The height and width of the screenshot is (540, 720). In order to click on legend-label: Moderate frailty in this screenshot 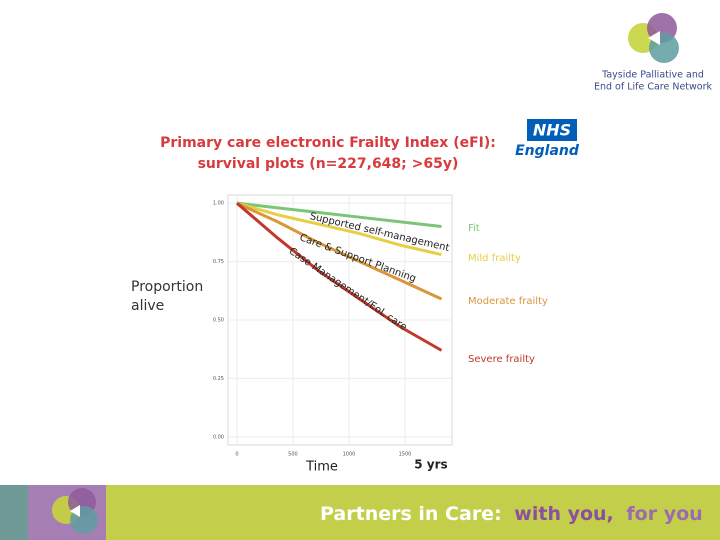, I will do `click(508, 301)`.